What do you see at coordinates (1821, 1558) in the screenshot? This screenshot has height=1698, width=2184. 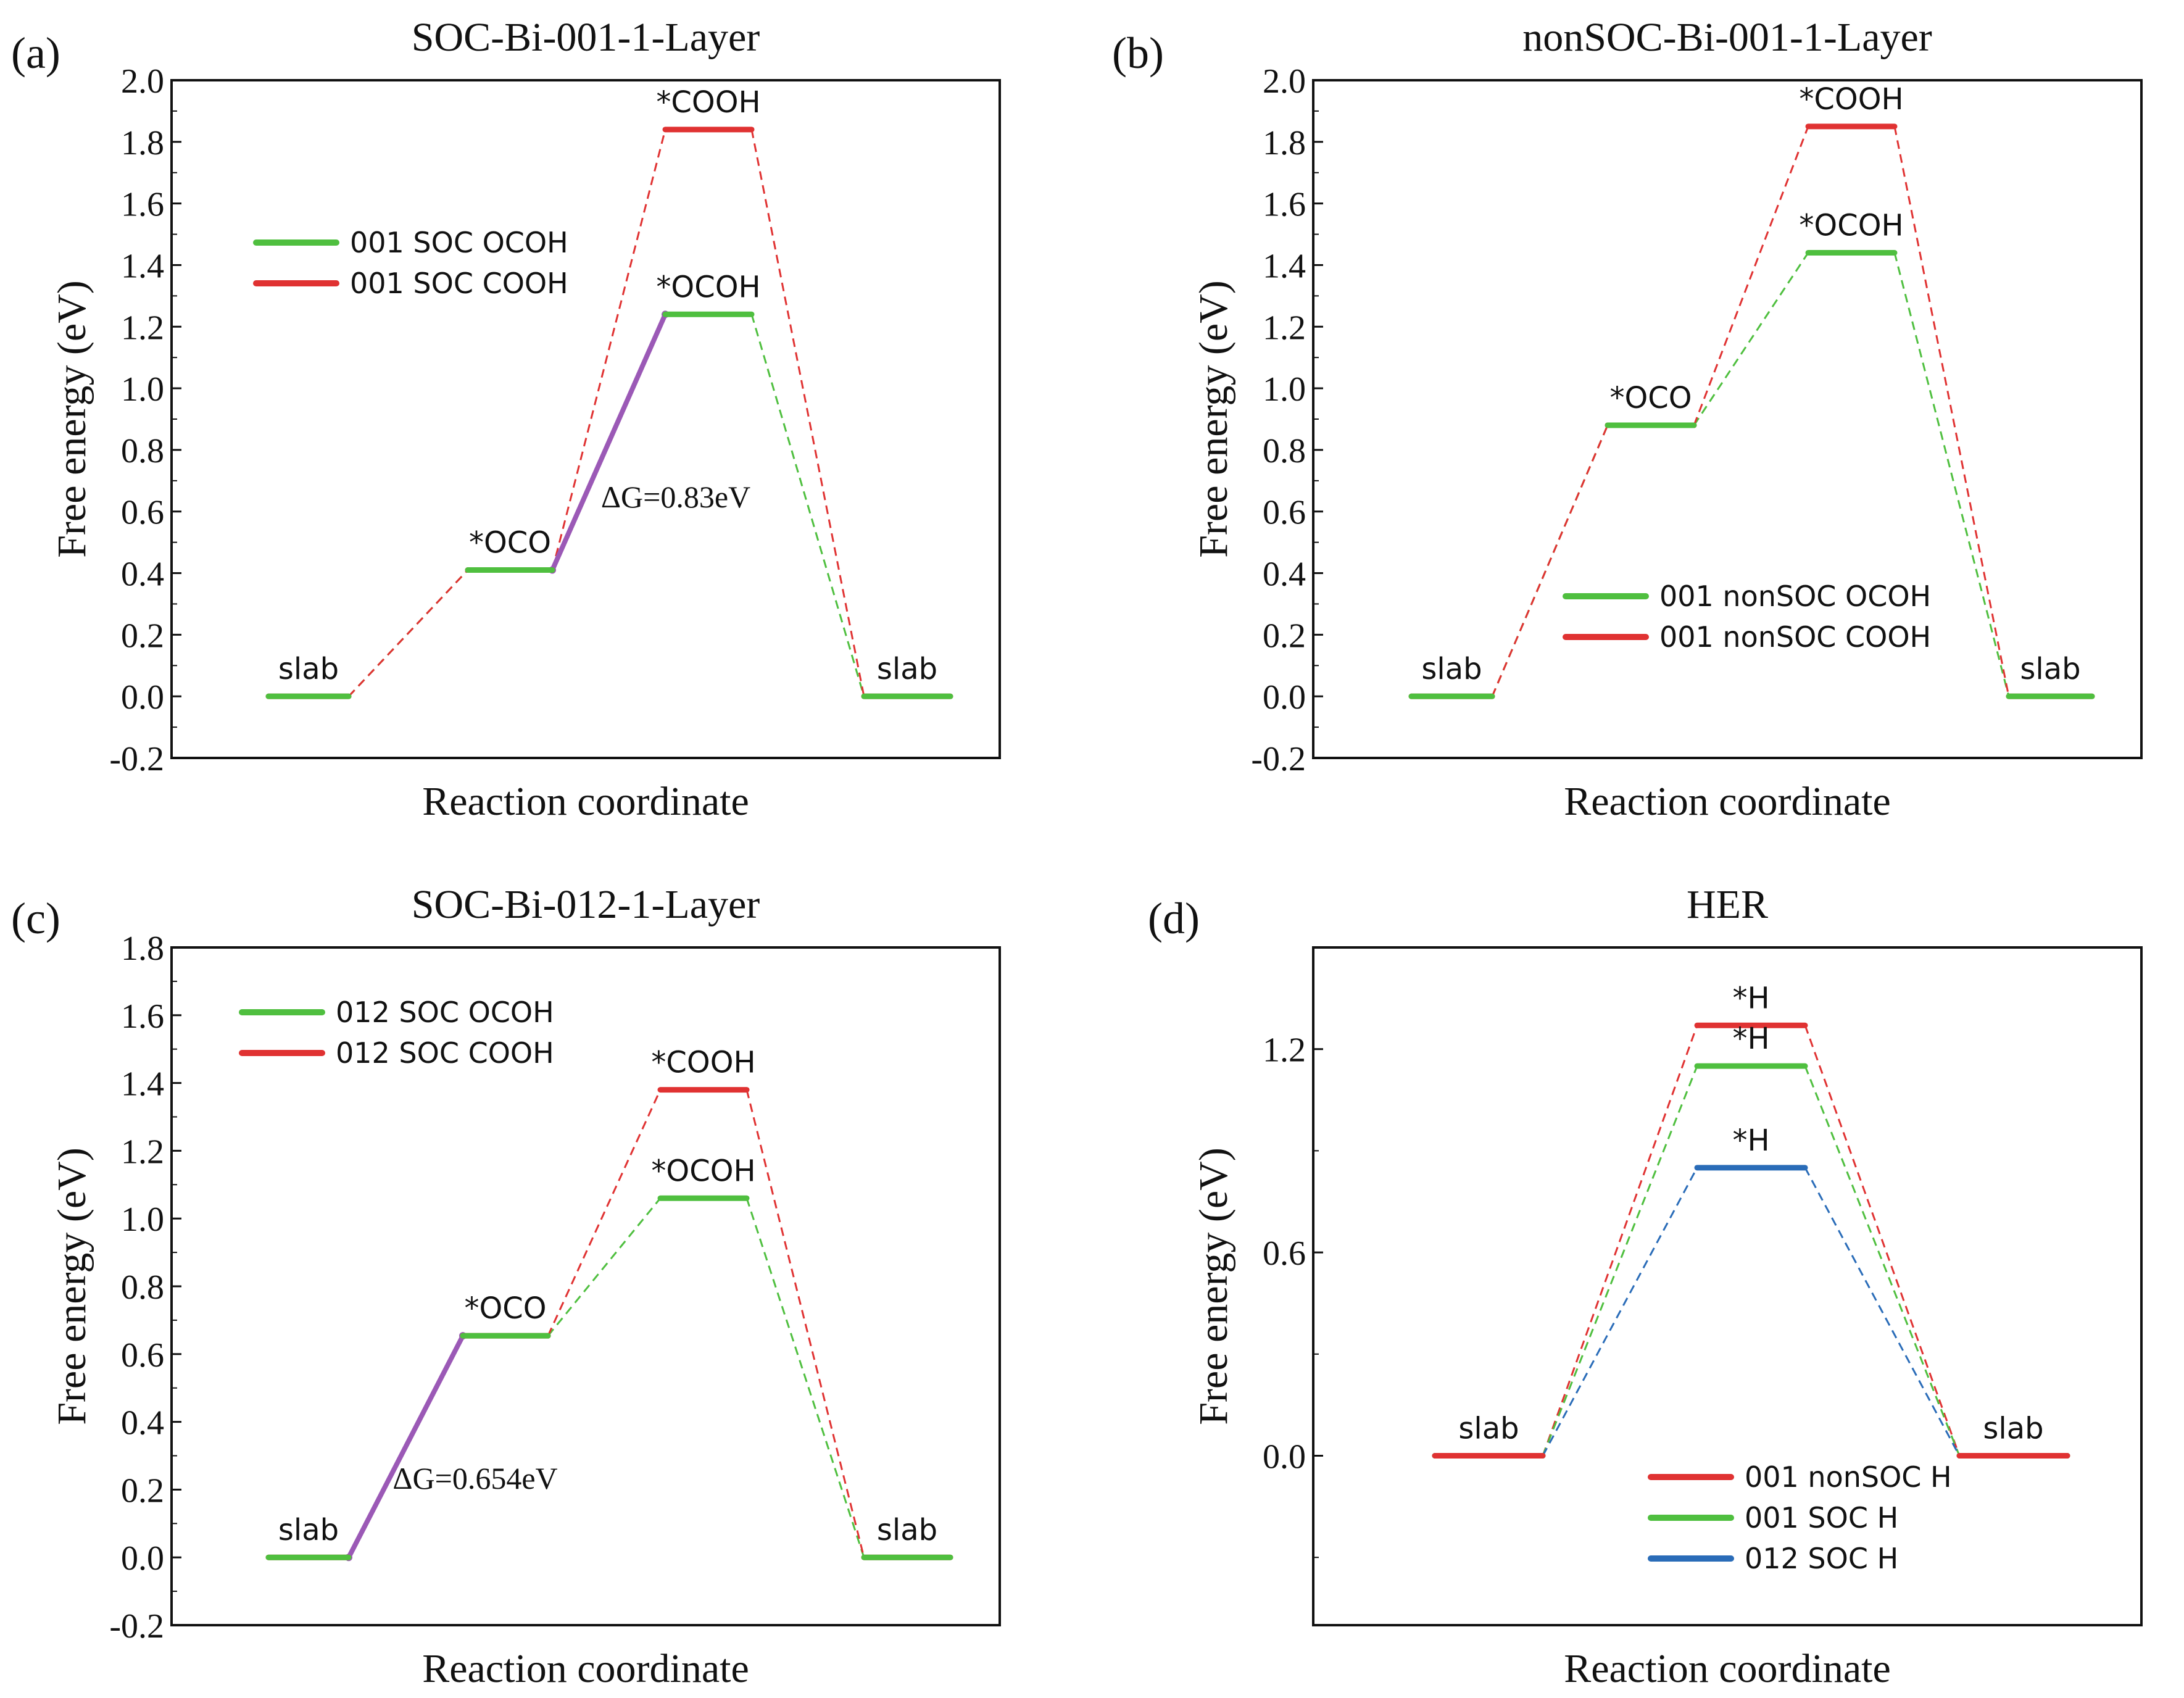 I see `legend-label: 012 SOC H` at bounding box center [1821, 1558].